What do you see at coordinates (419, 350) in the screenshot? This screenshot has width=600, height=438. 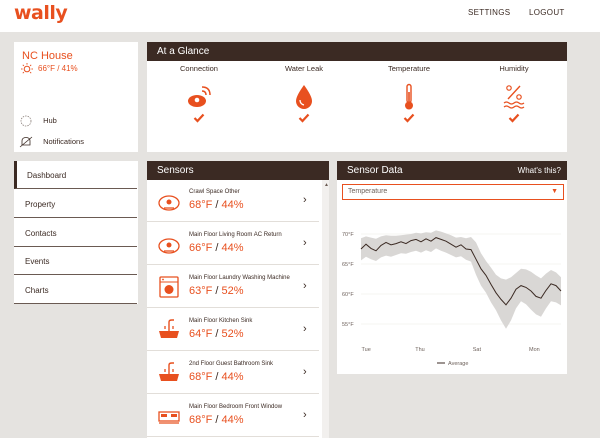 I see `x-tick-label: Thu` at bounding box center [419, 350].